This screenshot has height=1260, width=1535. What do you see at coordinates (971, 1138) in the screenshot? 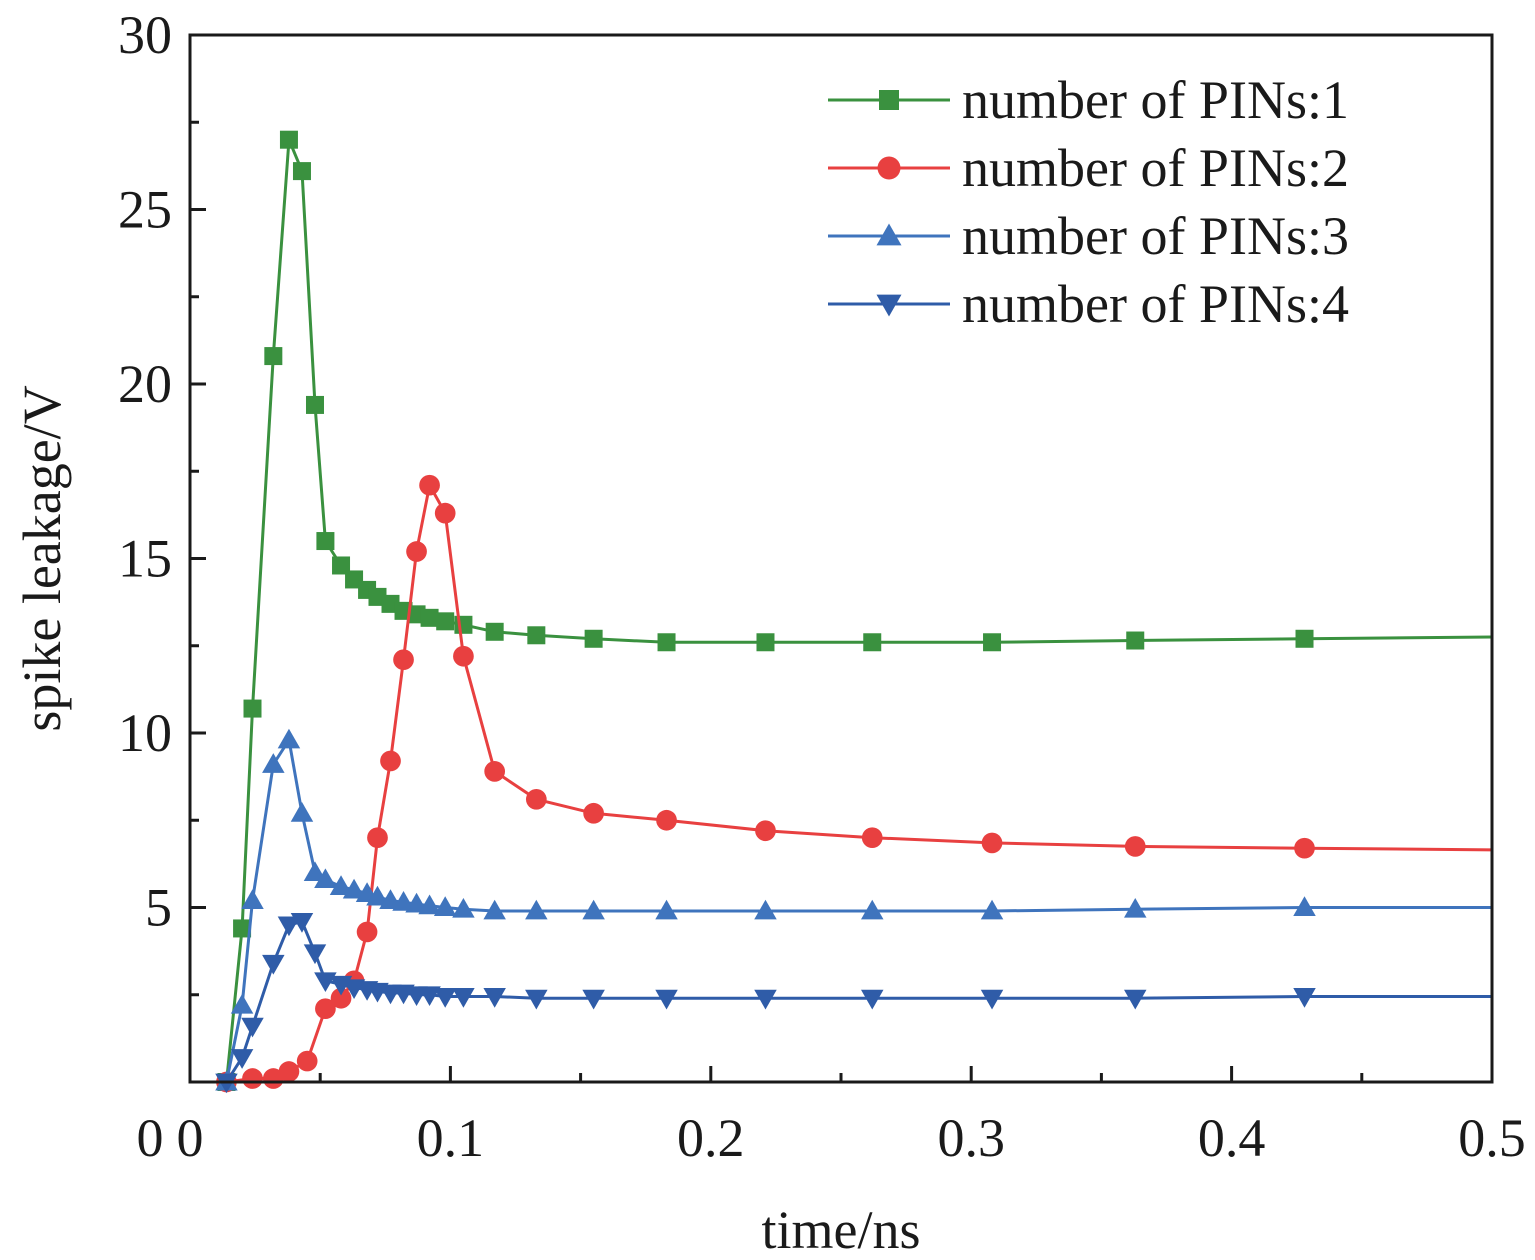
I see `x-tick-label: 0.3` at bounding box center [971, 1138].